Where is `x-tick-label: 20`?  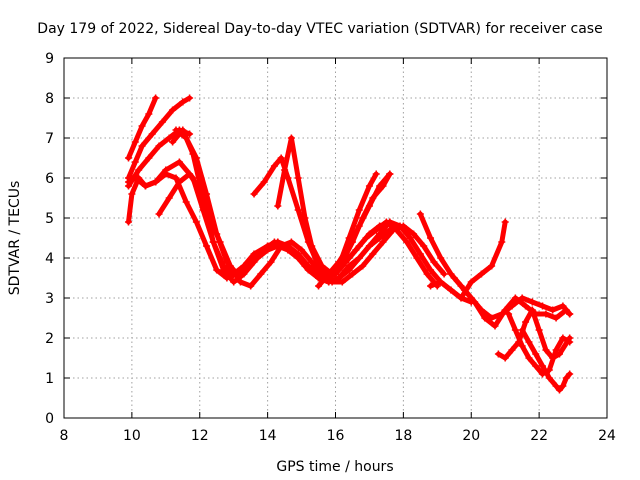 x-tick-label: 20 is located at coordinates (471, 436).